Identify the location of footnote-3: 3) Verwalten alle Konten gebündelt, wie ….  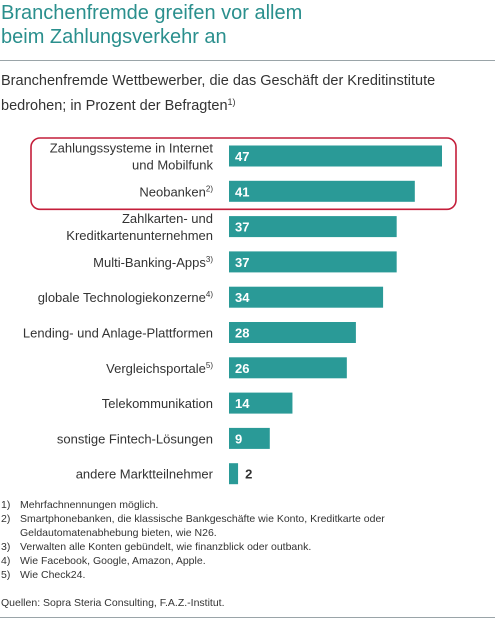
(246, 547).